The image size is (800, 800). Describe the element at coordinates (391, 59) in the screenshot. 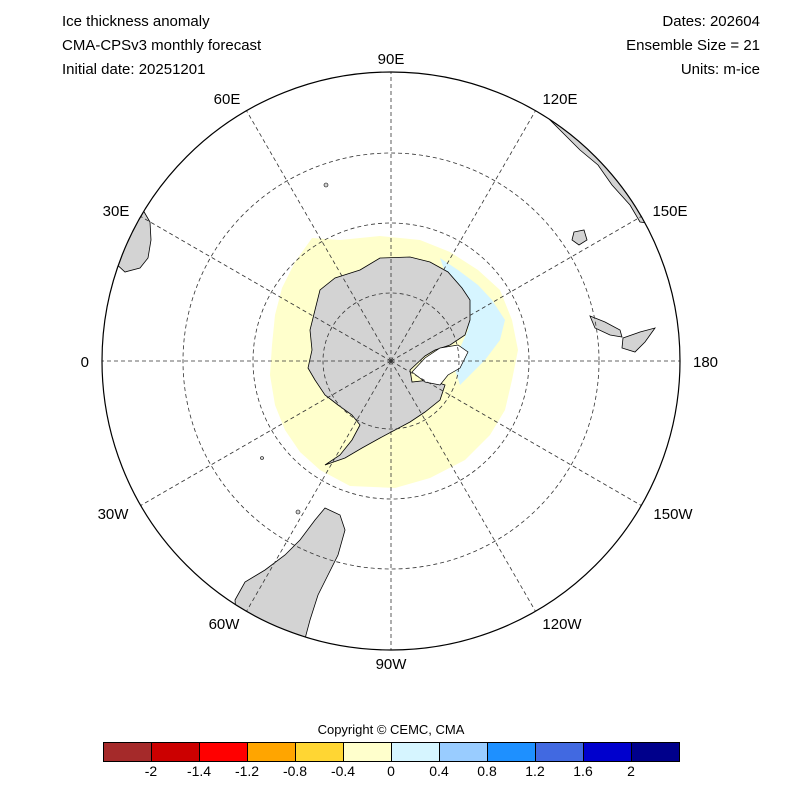

I see `label-90E: 90E` at that location.